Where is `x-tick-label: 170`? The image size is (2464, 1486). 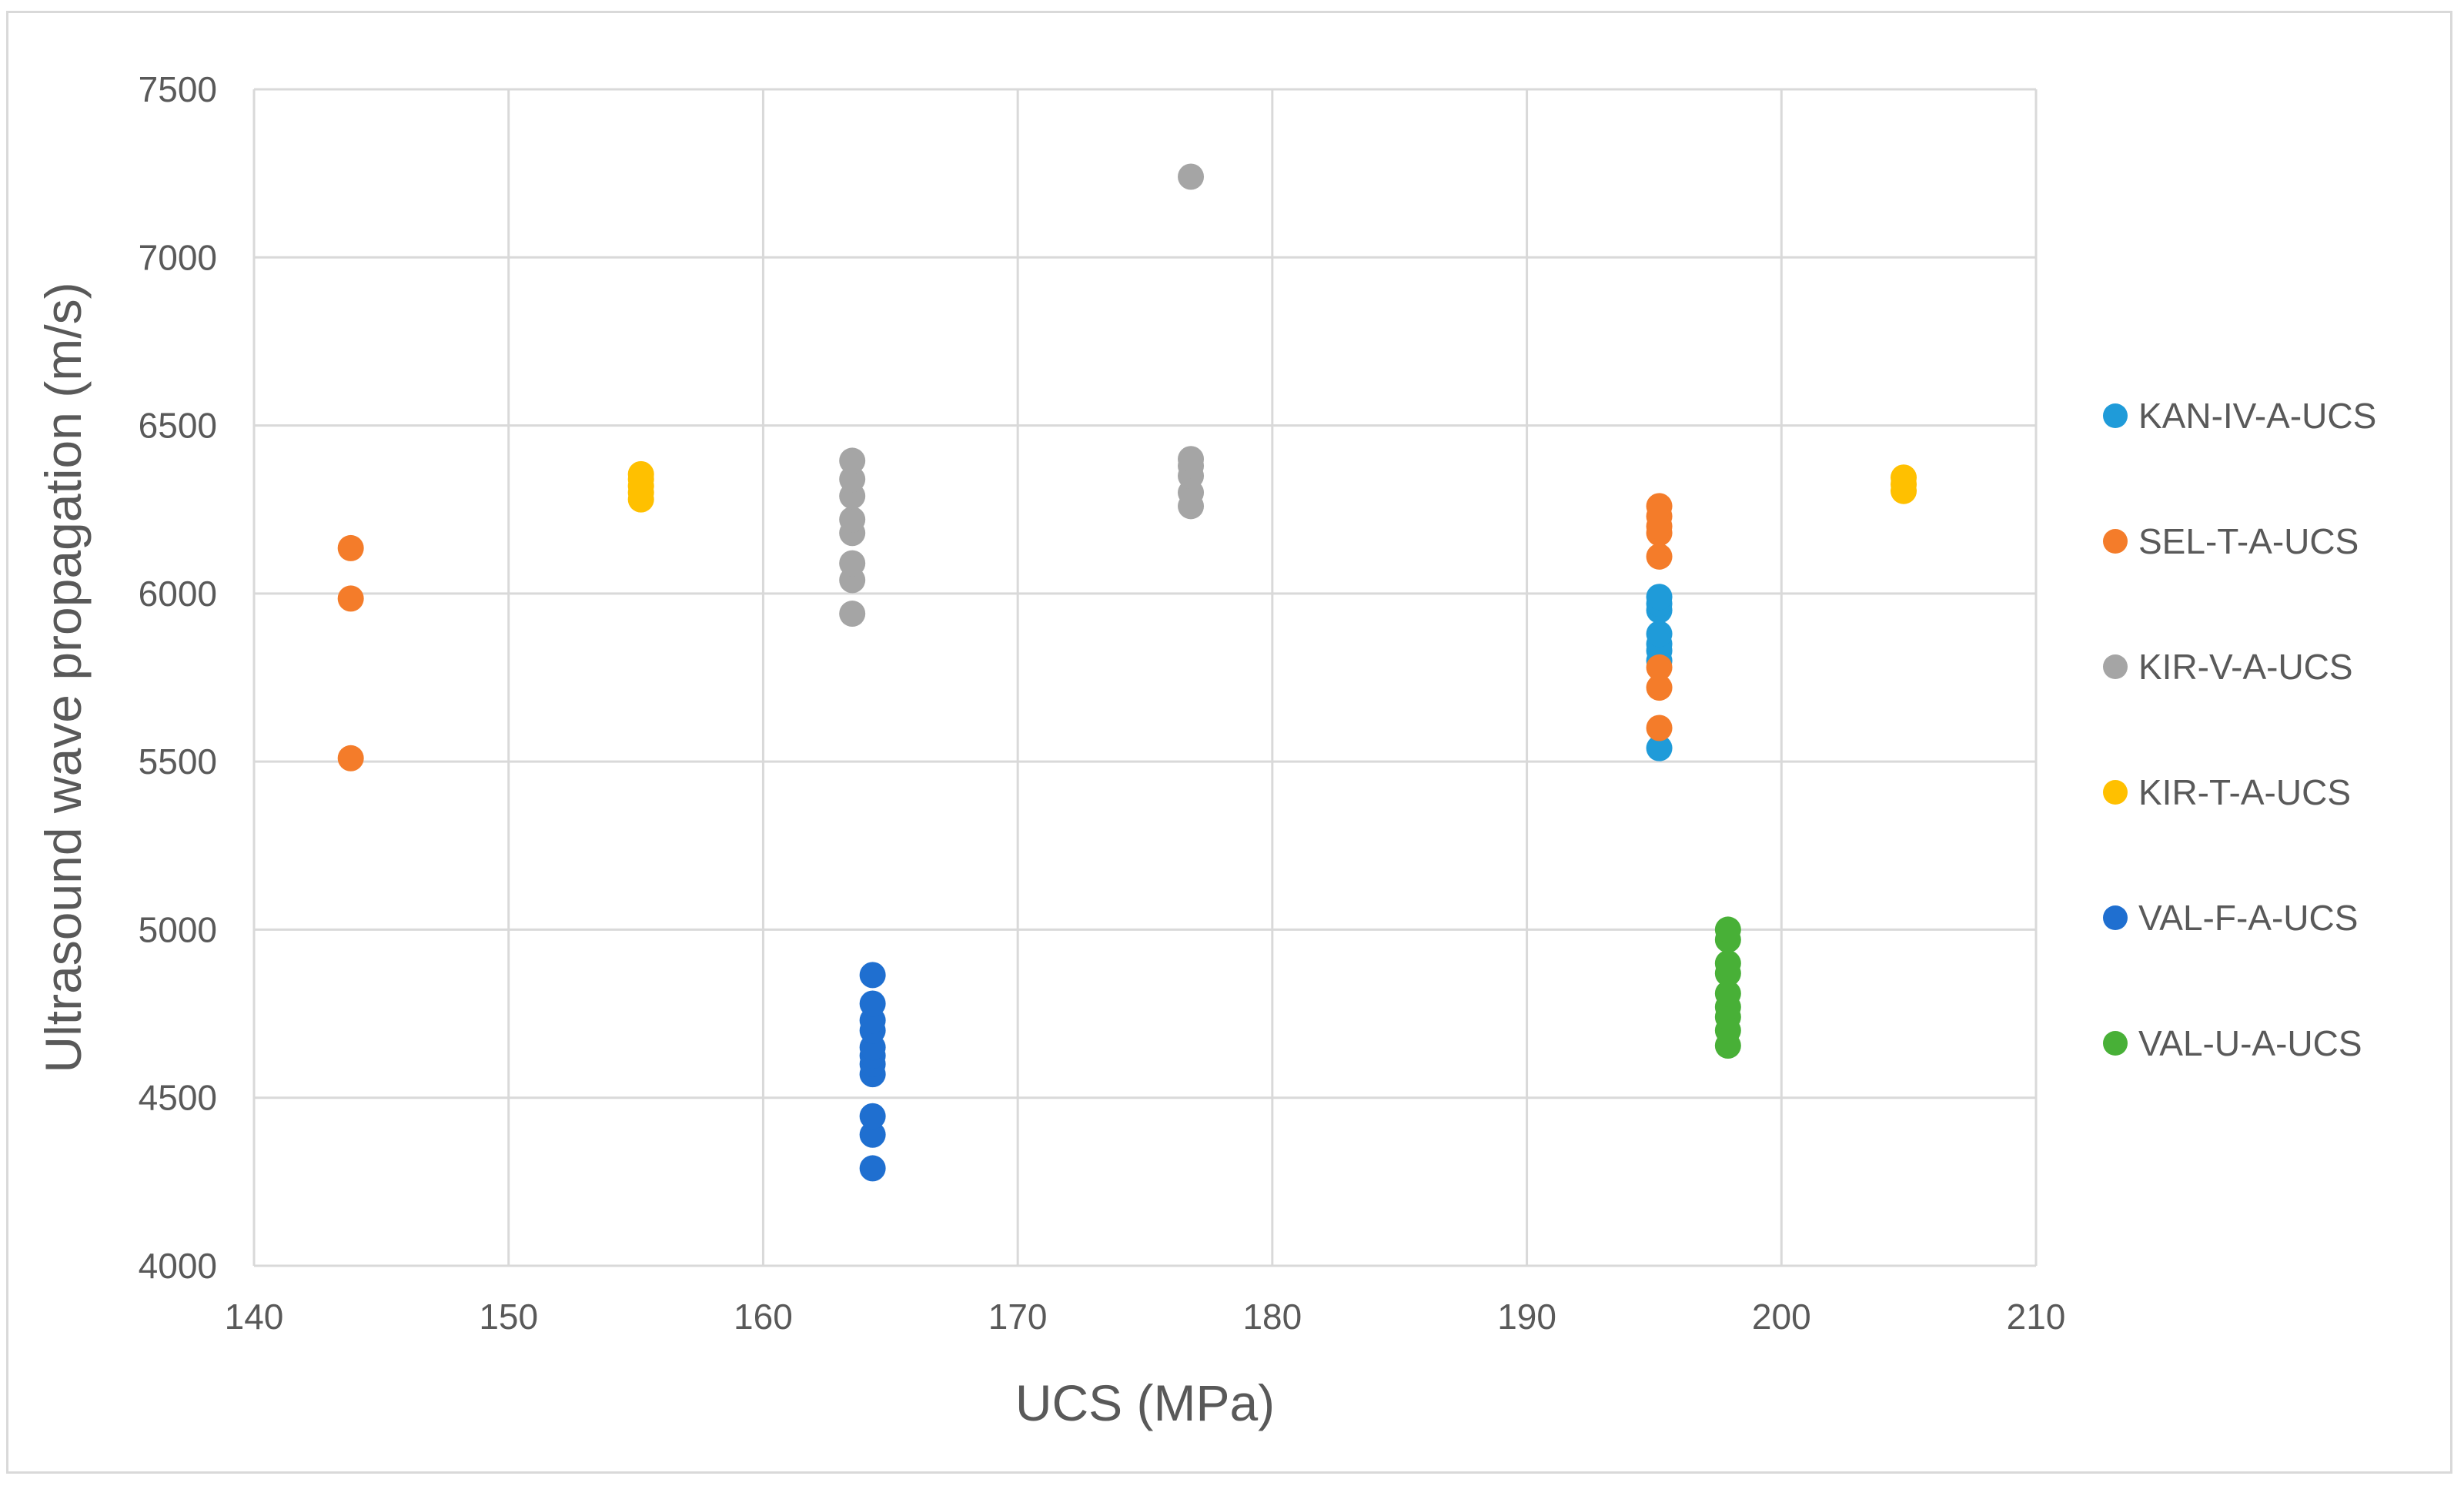 x-tick-label: 170 is located at coordinates (1018, 1317).